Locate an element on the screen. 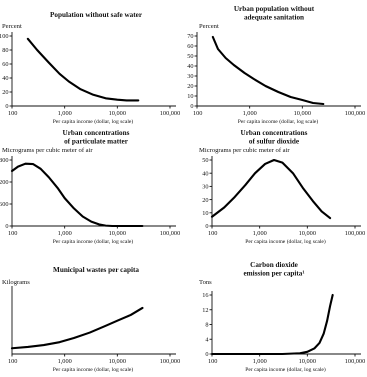  chart-0-xtick-label: 100 is located at coordinates (12, 113).